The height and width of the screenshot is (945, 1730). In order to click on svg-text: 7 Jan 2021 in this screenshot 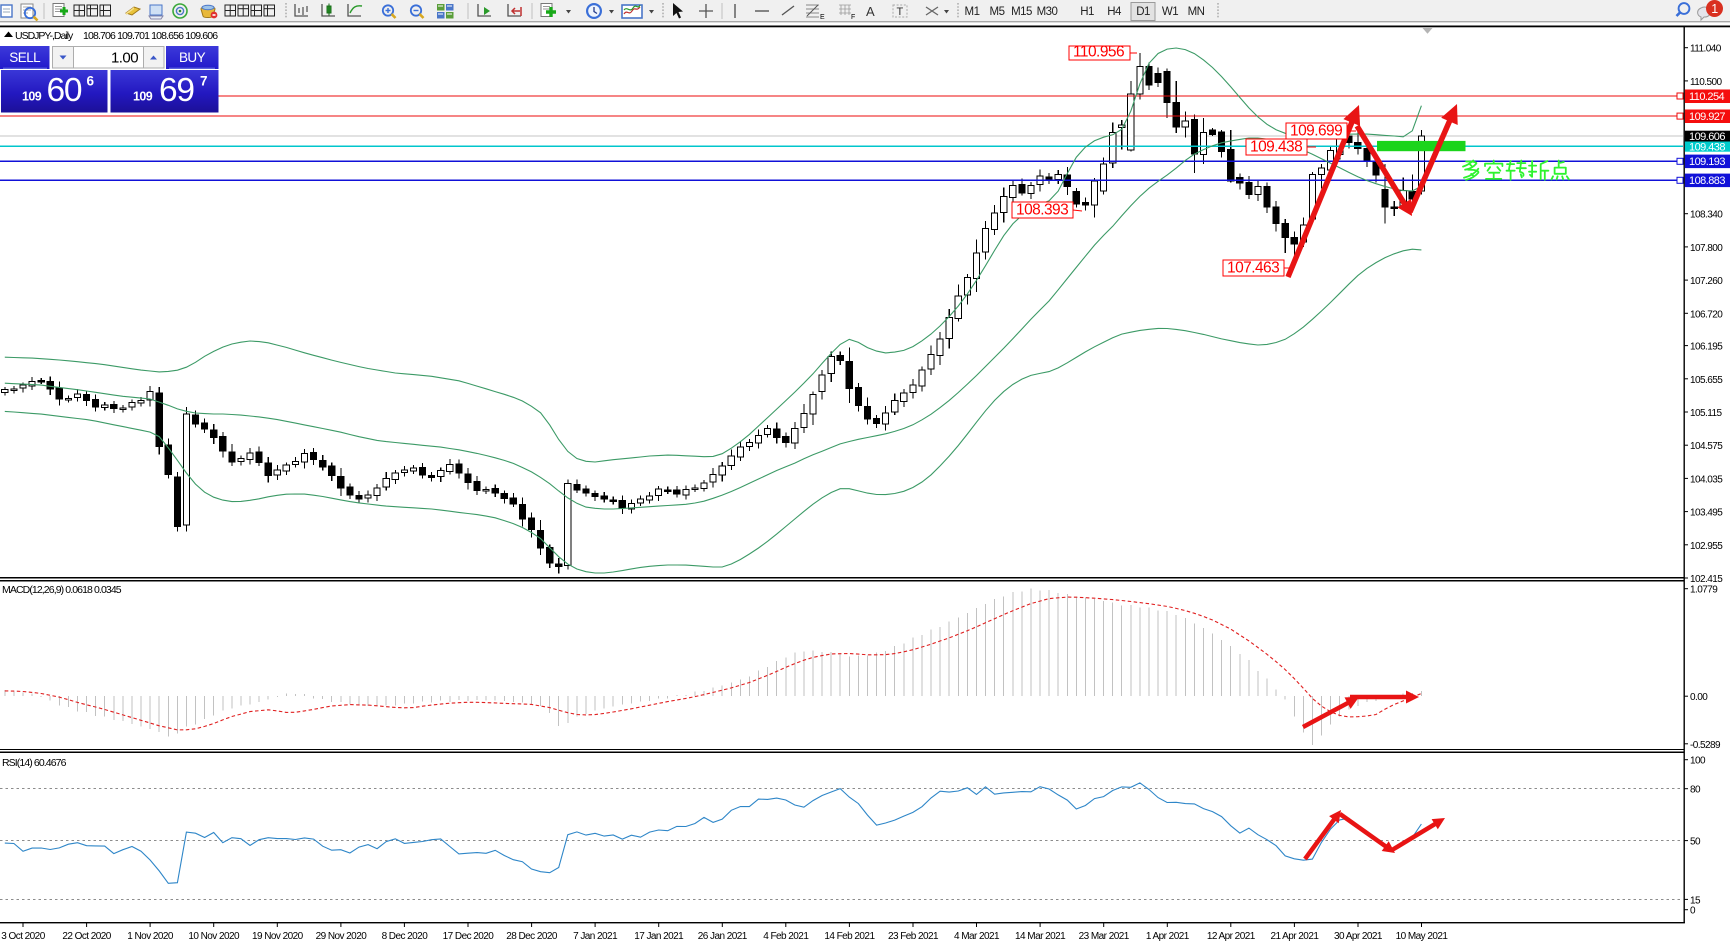, I will do `click(595, 936)`.